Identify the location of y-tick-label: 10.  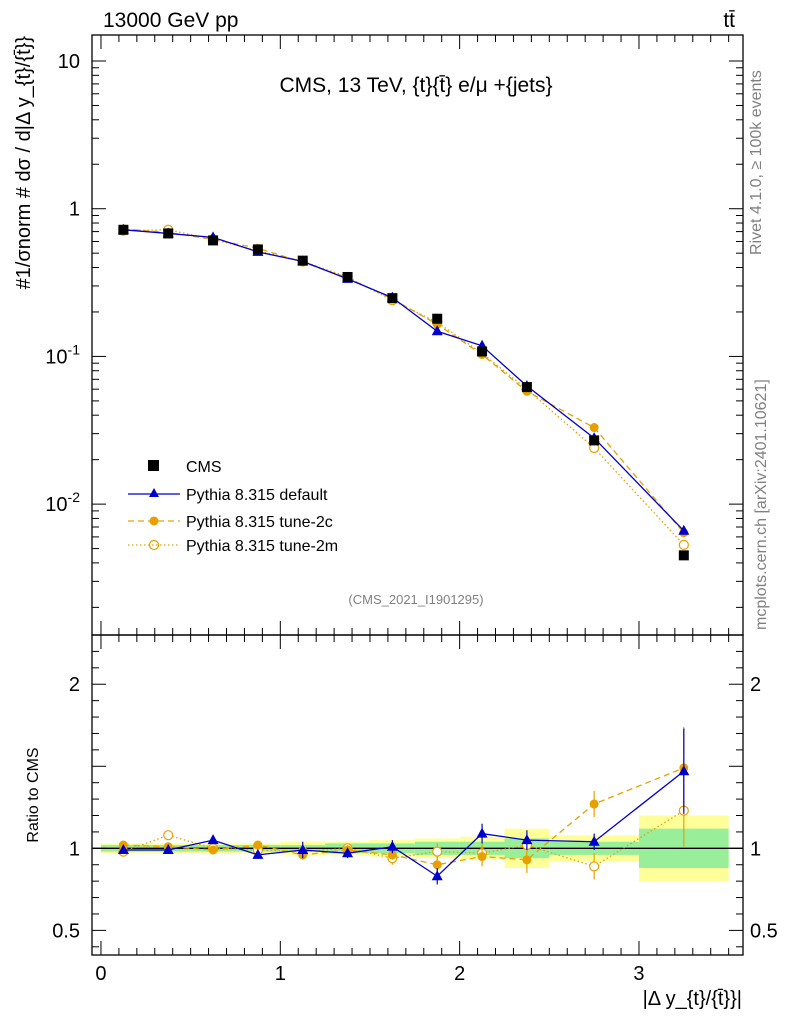
(69, 62).